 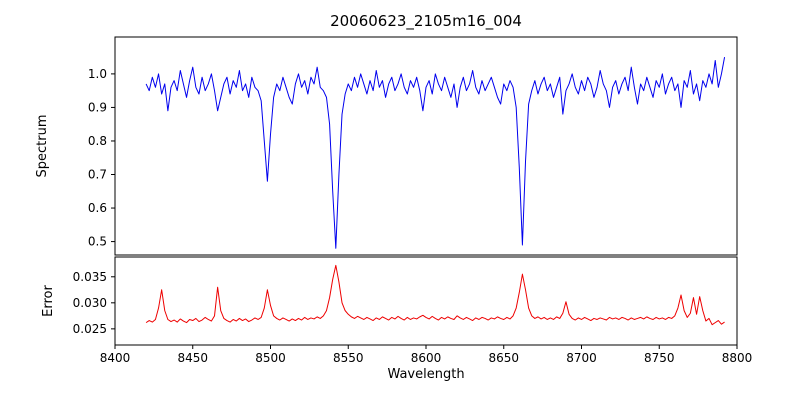 What do you see at coordinates (425, 374) in the screenshot?
I see `x-axis-label: Wavelength` at bounding box center [425, 374].